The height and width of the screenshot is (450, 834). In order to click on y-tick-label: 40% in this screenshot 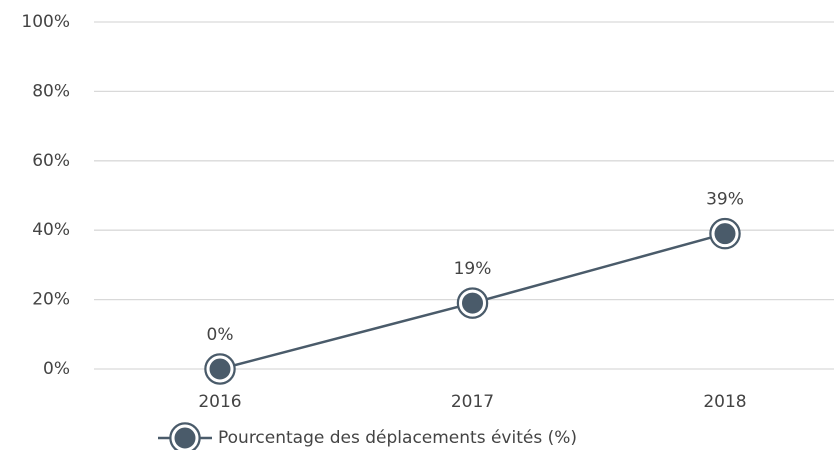, I will do `click(51, 230)`.